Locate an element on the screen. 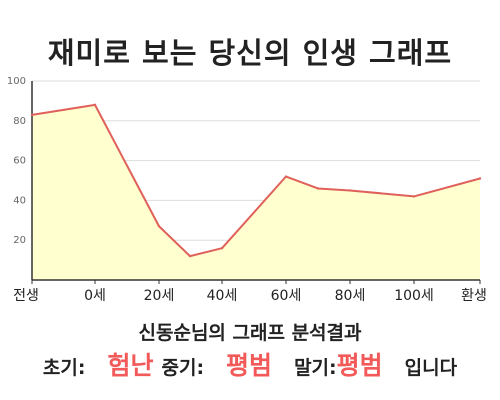 The height and width of the screenshot is (400, 500). early-value: 험난 is located at coordinates (130, 365).